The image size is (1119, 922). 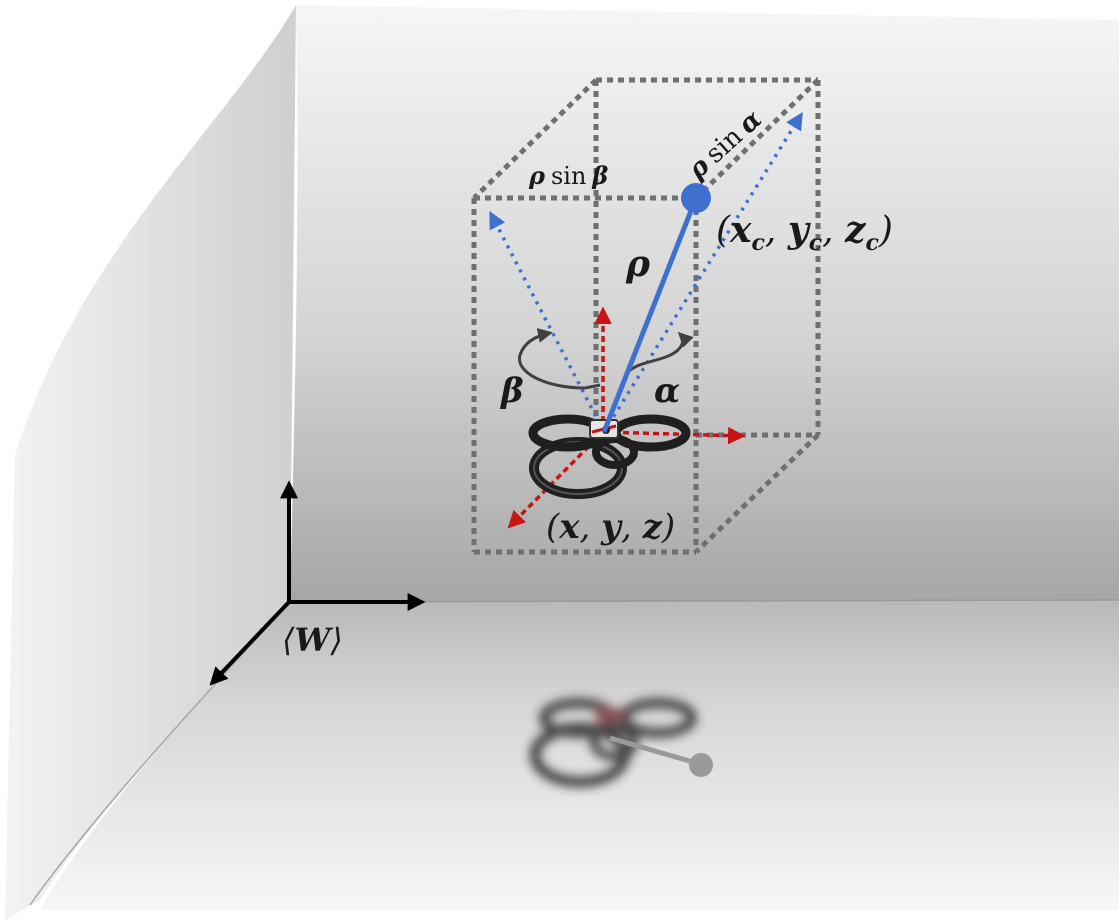 What do you see at coordinates (660, 352) in the screenshot?
I see `alpha-rotation-arrow` at bounding box center [660, 352].